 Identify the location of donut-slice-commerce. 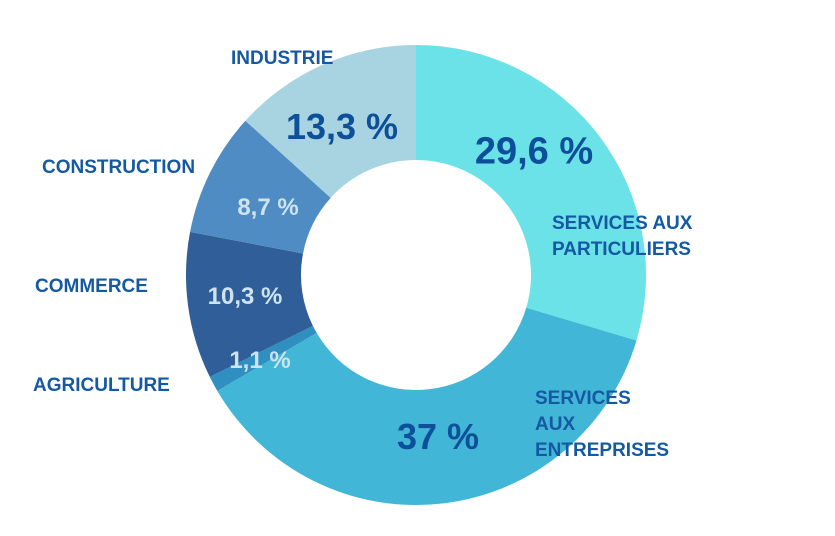
(249, 304).